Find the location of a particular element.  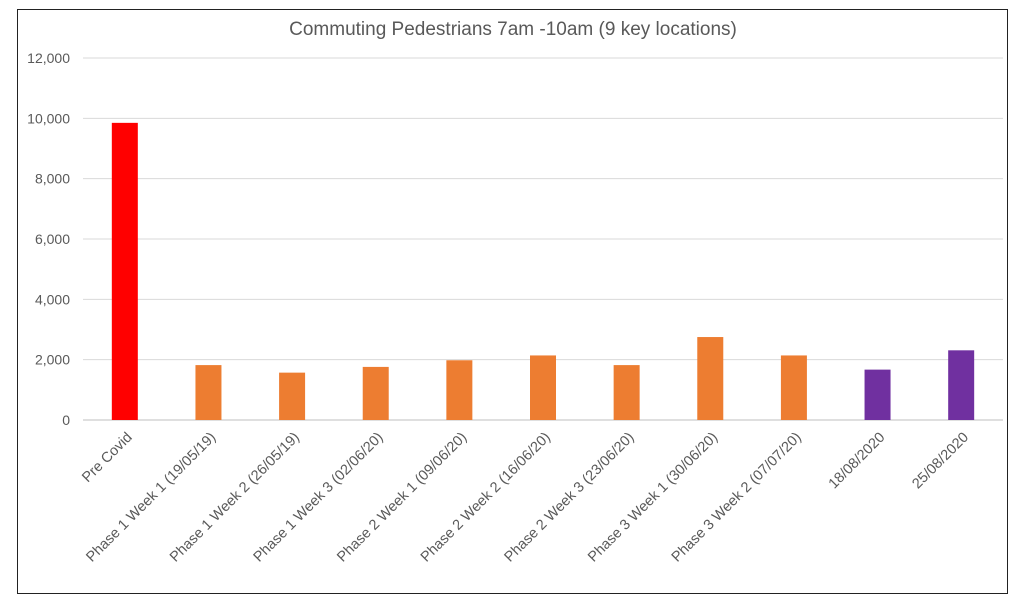

x-tick-label: 18/08/2020 is located at coordinates (857, 461).